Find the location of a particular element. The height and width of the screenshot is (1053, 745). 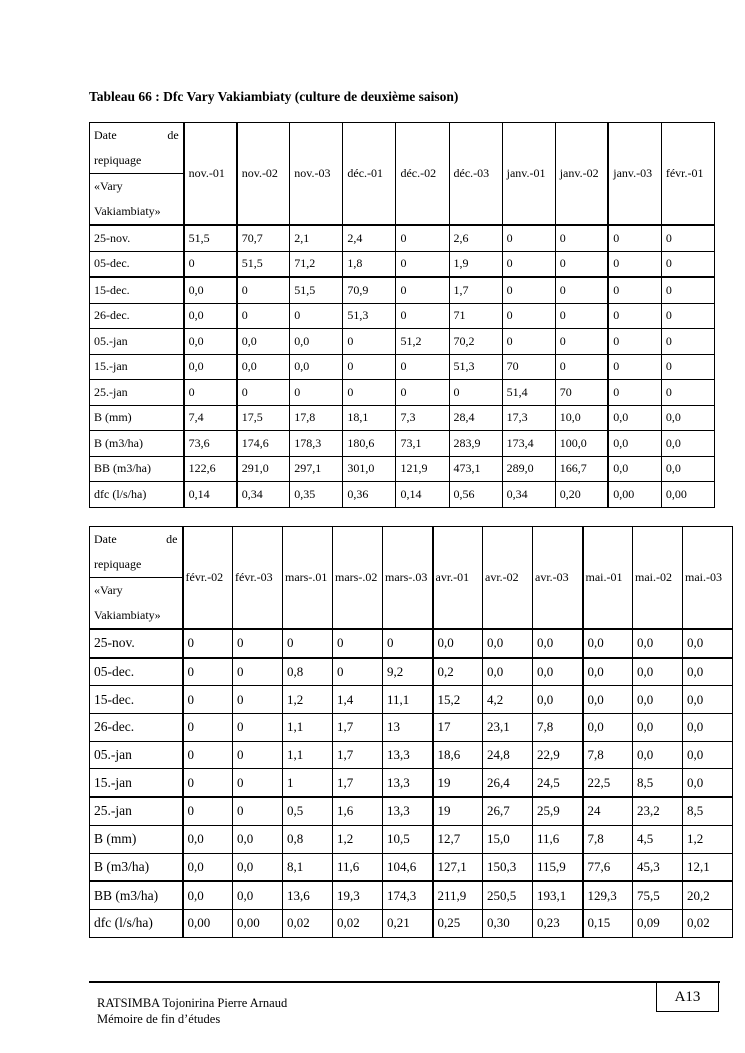

table-cell: 2,1 is located at coordinates (316, 238).